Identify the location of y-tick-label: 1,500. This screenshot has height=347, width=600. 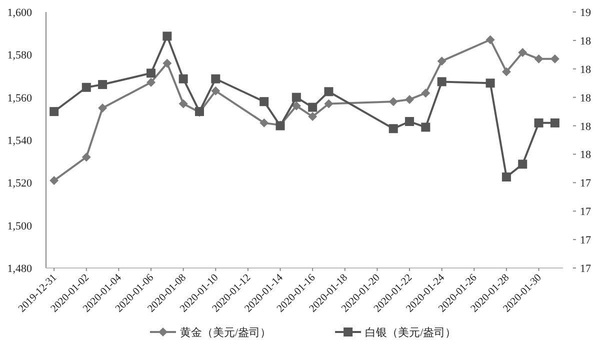
(19, 226).